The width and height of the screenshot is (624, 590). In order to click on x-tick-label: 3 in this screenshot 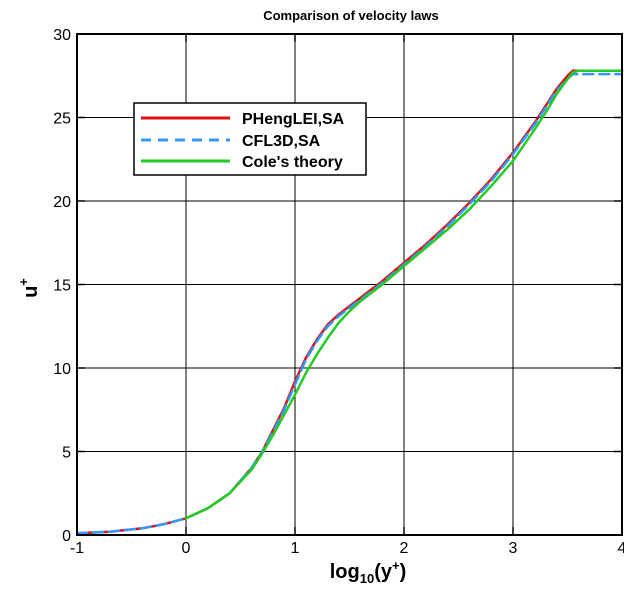, I will do `click(513, 548)`.